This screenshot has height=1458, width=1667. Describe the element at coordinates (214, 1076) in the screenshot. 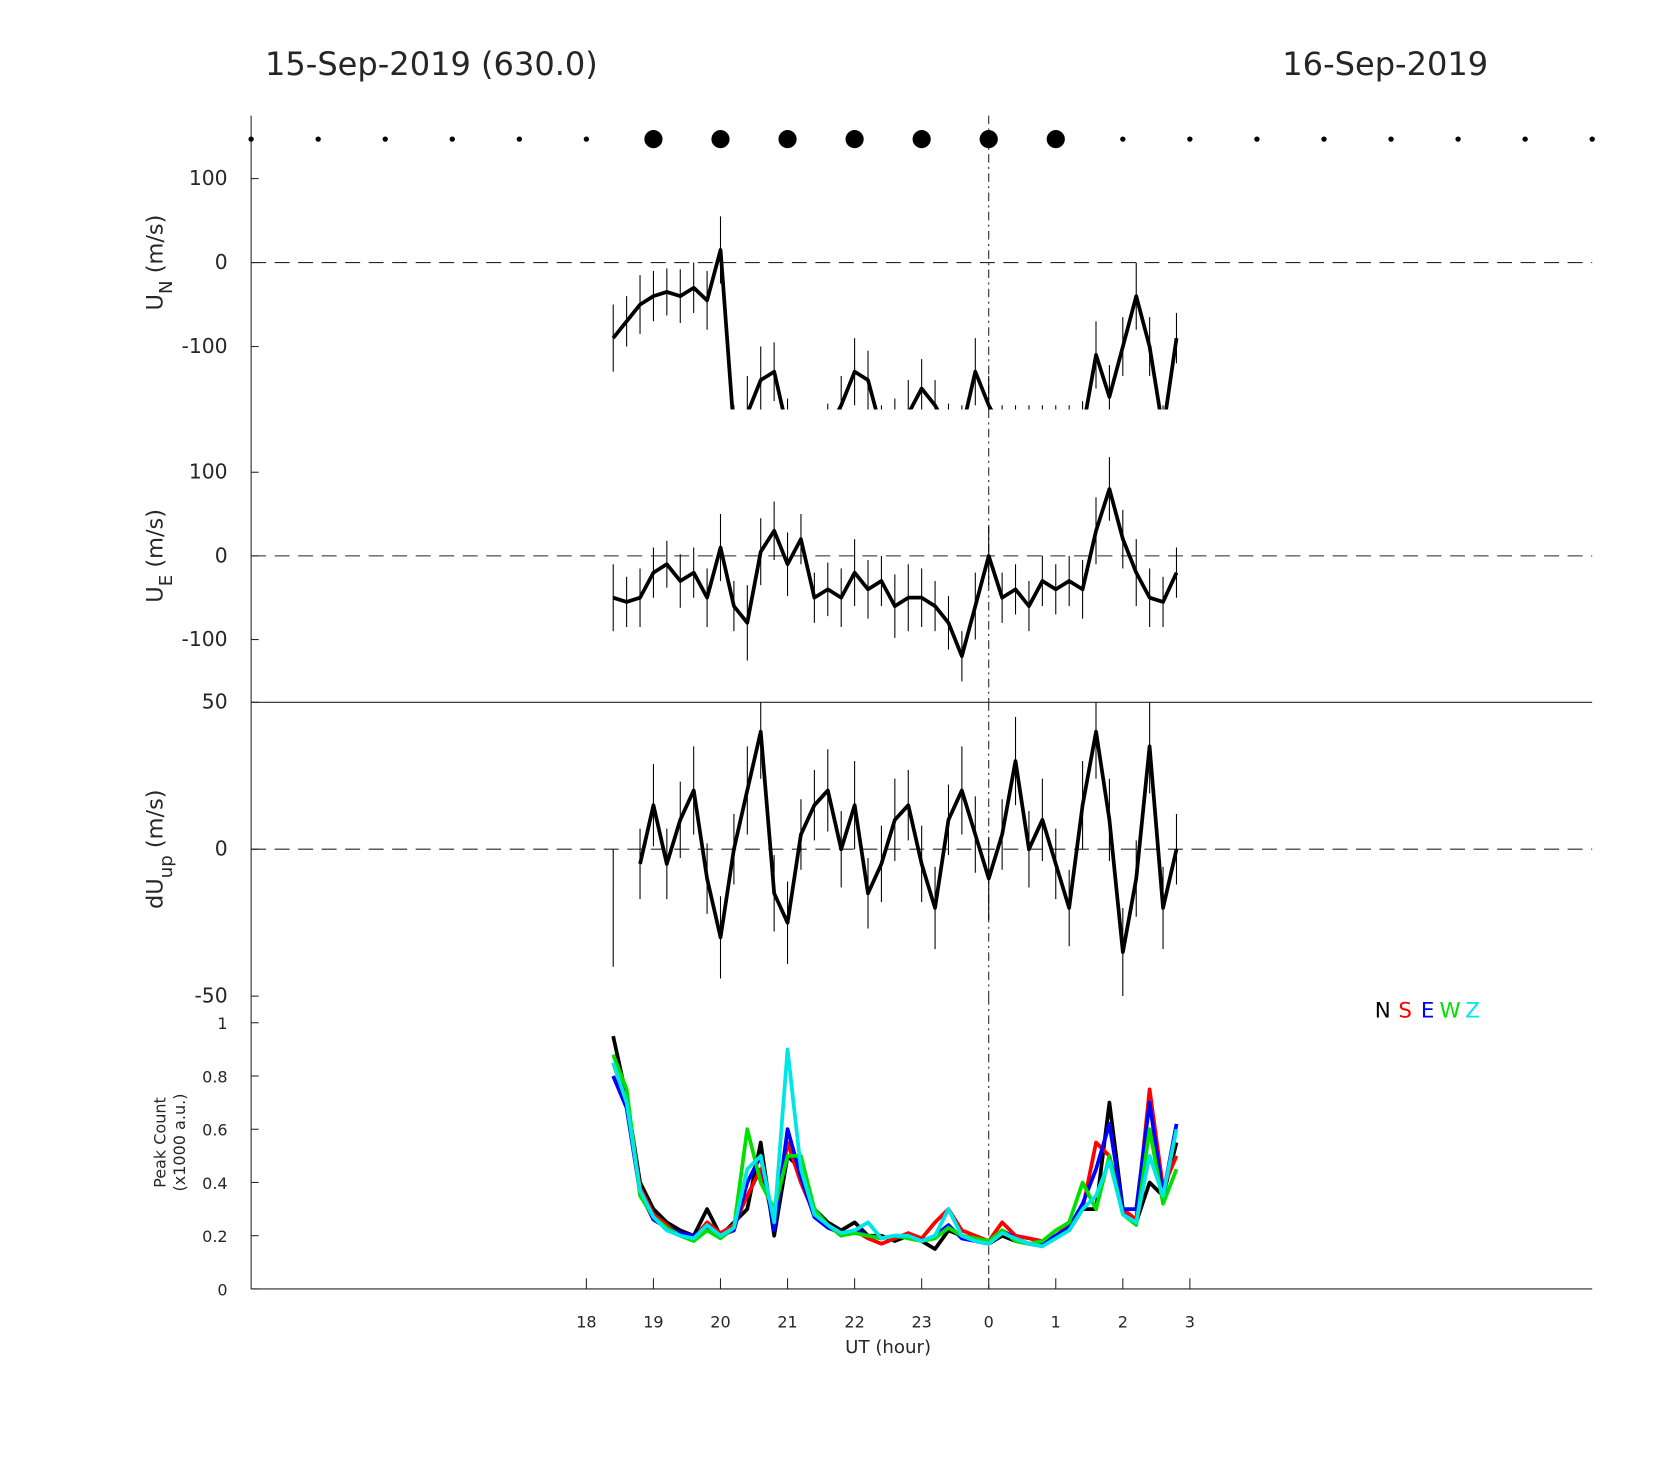

I see `y-tick-label: 0.8` at that location.